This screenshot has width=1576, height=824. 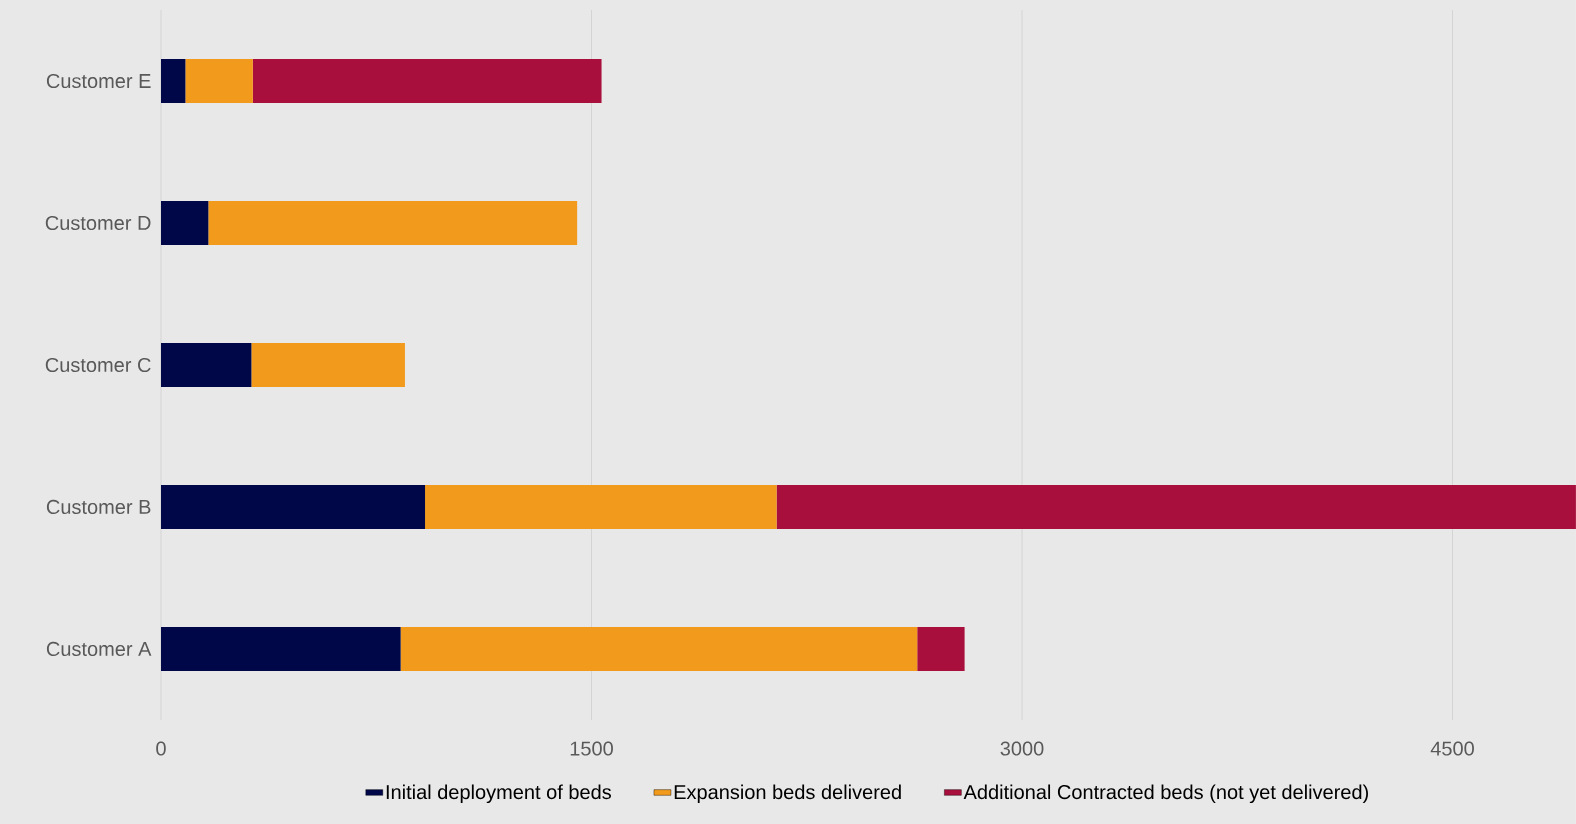 What do you see at coordinates (591, 748) in the screenshot?
I see `x-tick-label: 1500` at bounding box center [591, 748].